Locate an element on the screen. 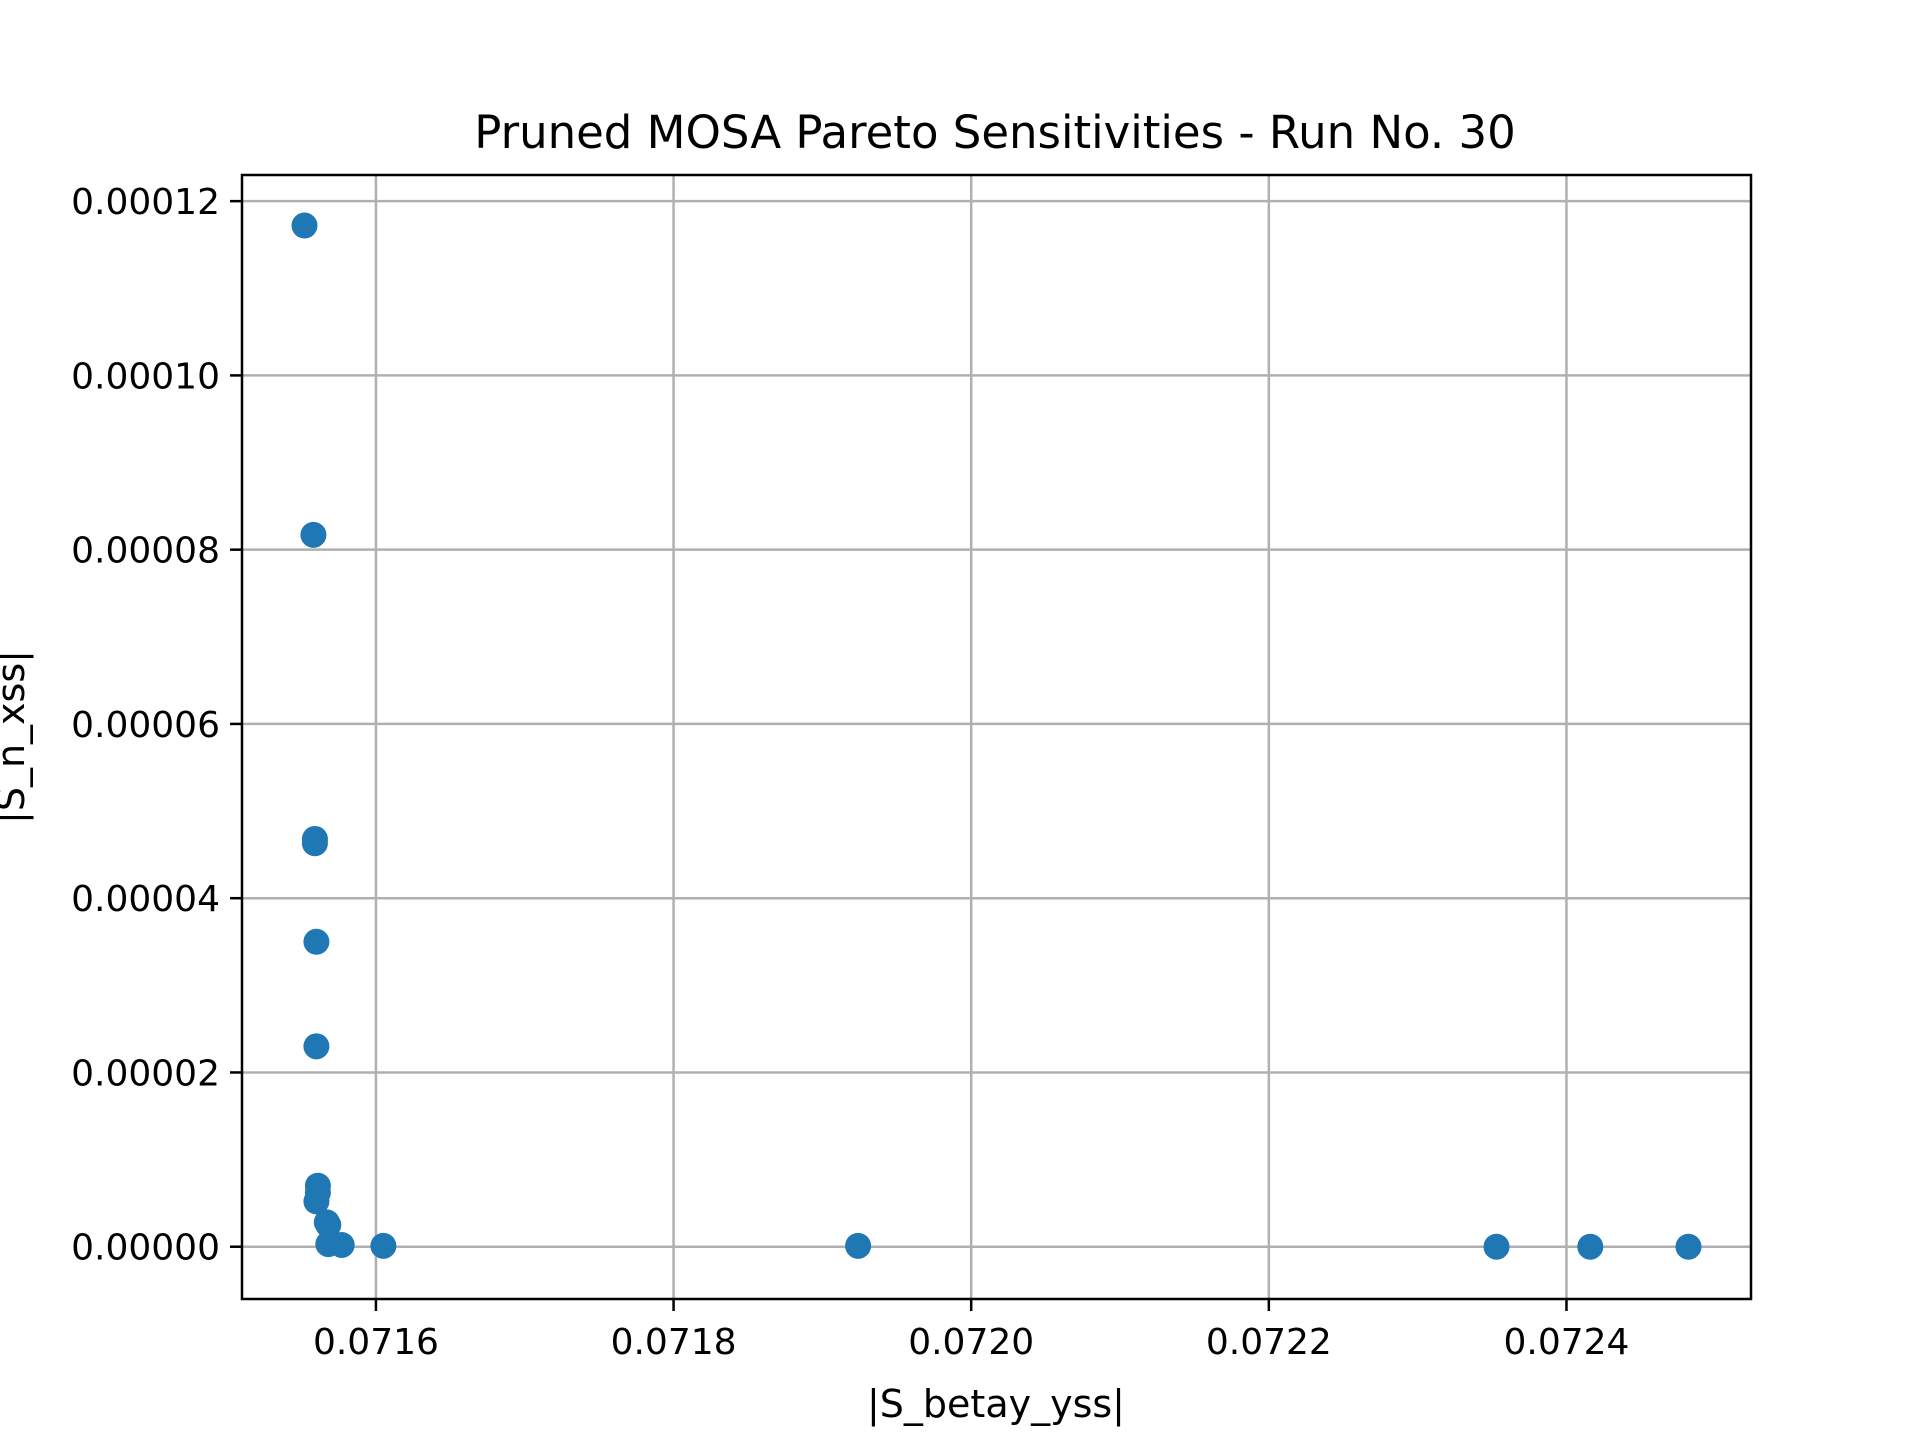 This screenshot has height=1440, width=1920. x-axis-label: |S_betay_yss| is located at coordinates (996, 1404).